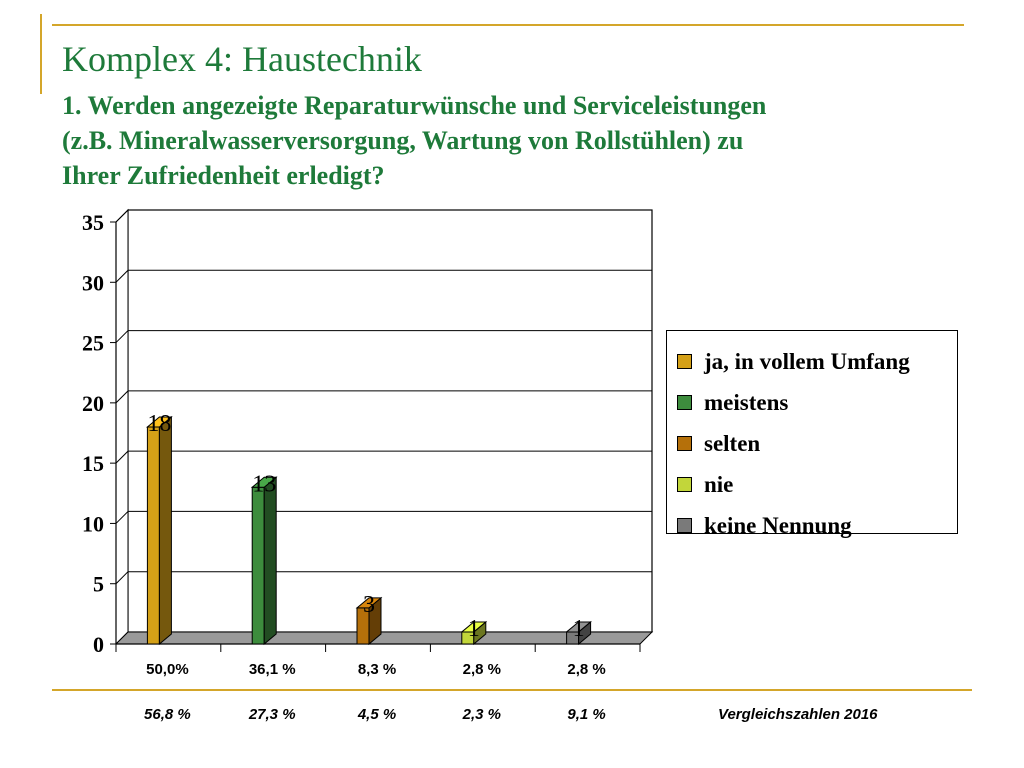  What do you see at coordinates (684, 402) in the screenshot?
I see `legend-swatch-meistens` at bounding box center [684, 402].